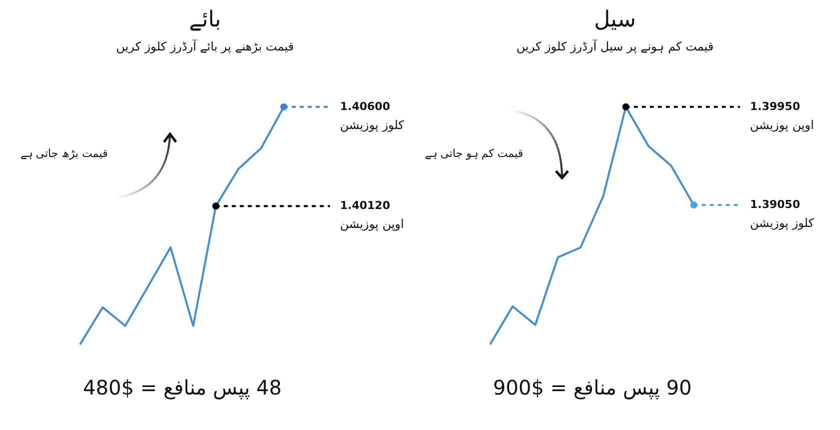 This screenshot has width=840, height=430. What do you see at coordinates (182, 388) in the screenshot?
I see `x-axis-title: 48 پپس منافع = $480` at bounding box center [182, 388].